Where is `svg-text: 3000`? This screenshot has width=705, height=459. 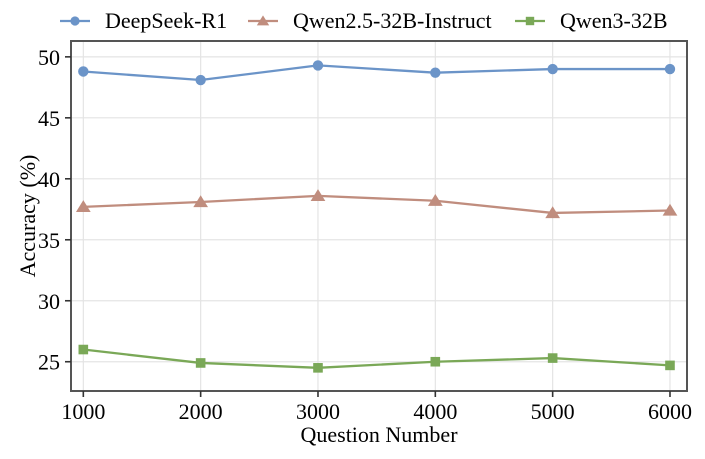
svg-text: 3000 is located at coordinates (318, 411).